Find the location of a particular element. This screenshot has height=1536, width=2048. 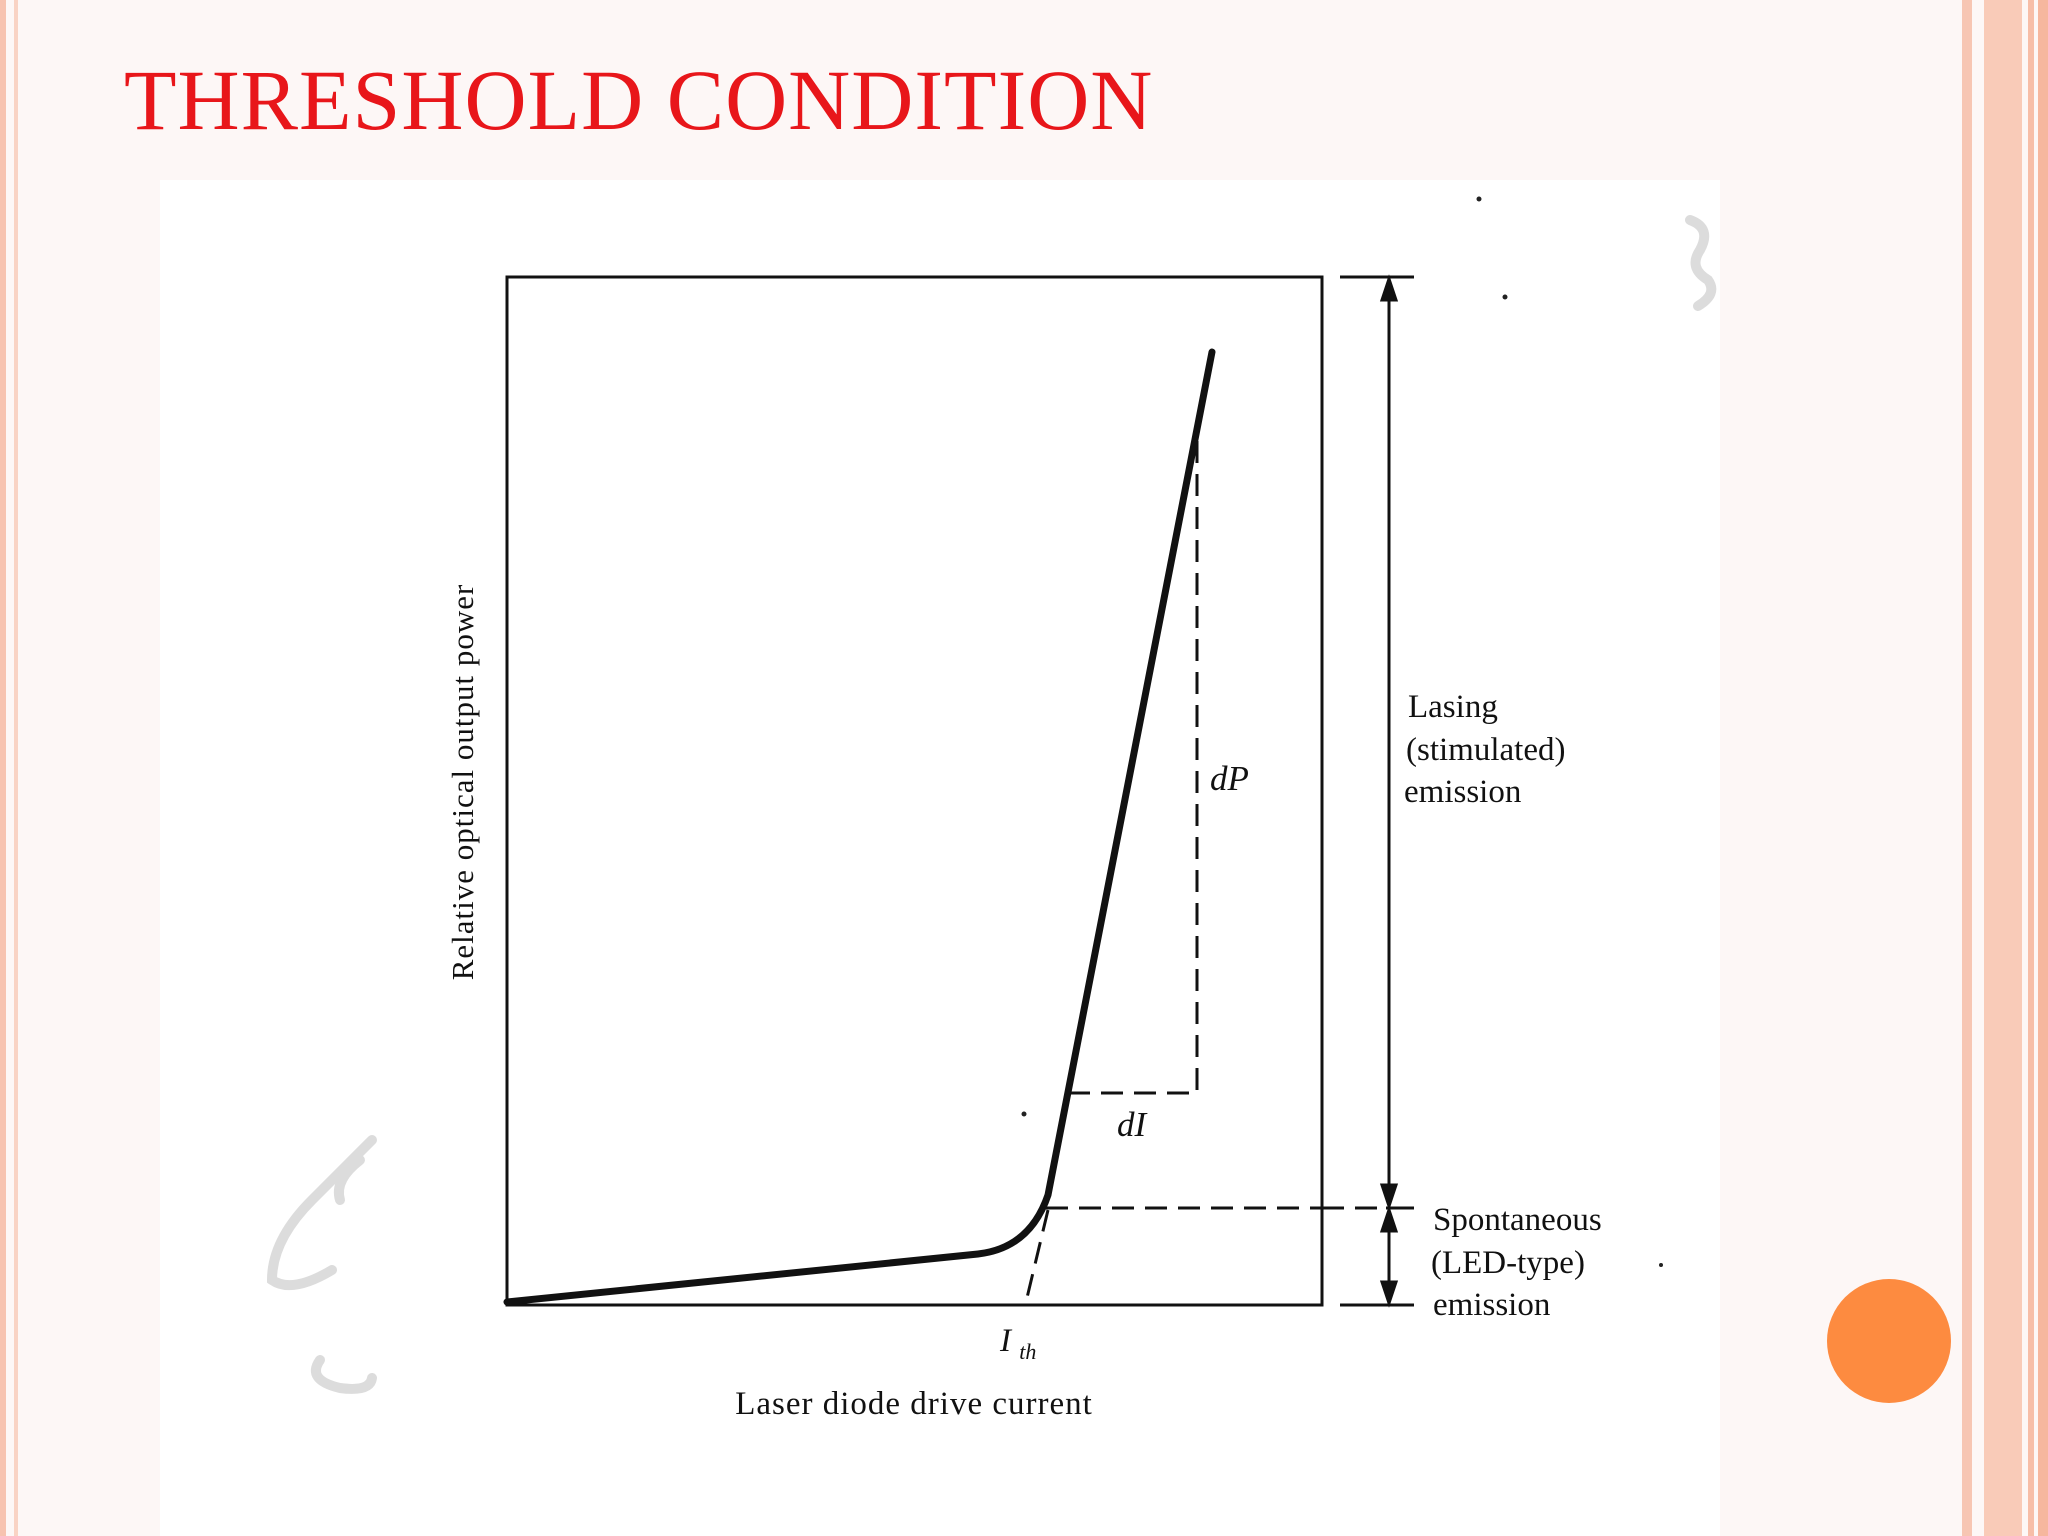

orange-decorative-circle is located at coordinates (1889, 1341).